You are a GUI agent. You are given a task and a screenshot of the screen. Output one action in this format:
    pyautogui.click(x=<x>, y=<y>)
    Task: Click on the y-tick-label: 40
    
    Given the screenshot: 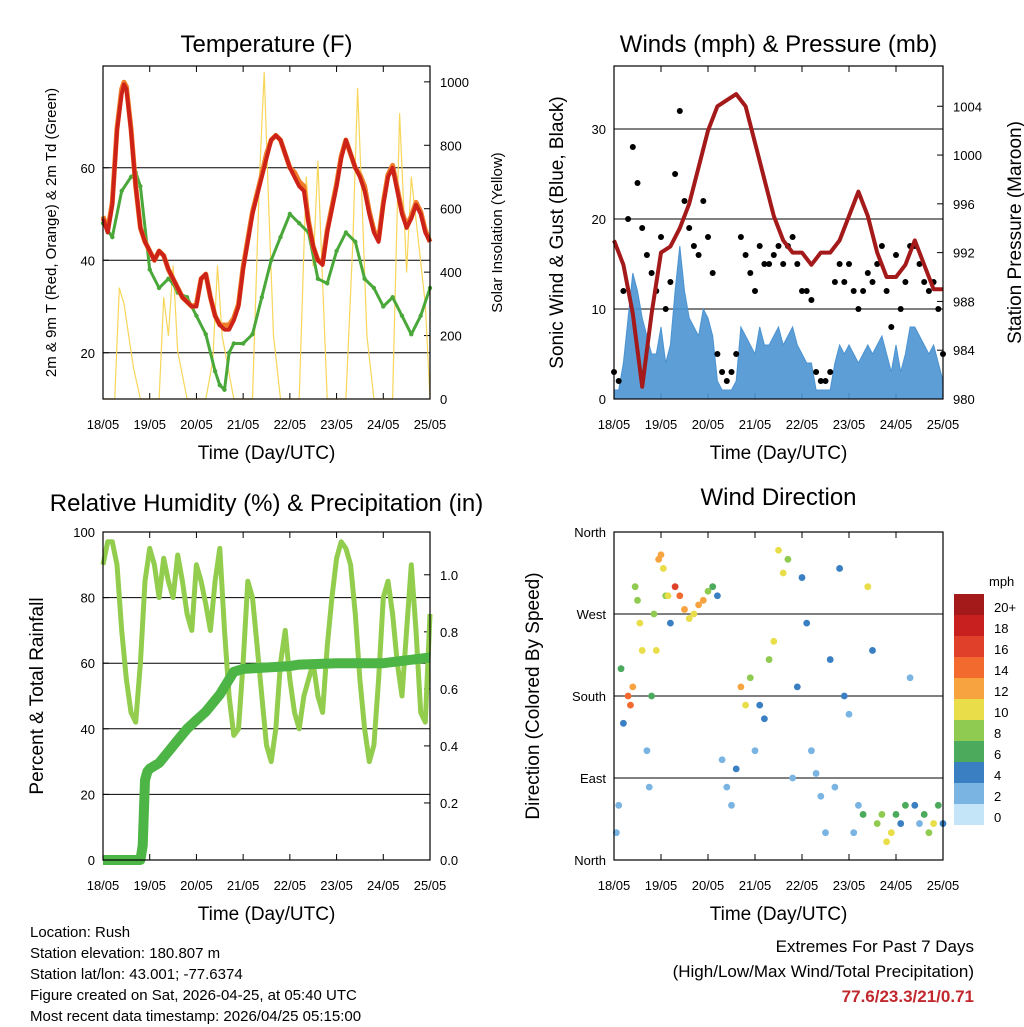 What is the action you would take?
    pyautogui.click(x=88, y=729)
    